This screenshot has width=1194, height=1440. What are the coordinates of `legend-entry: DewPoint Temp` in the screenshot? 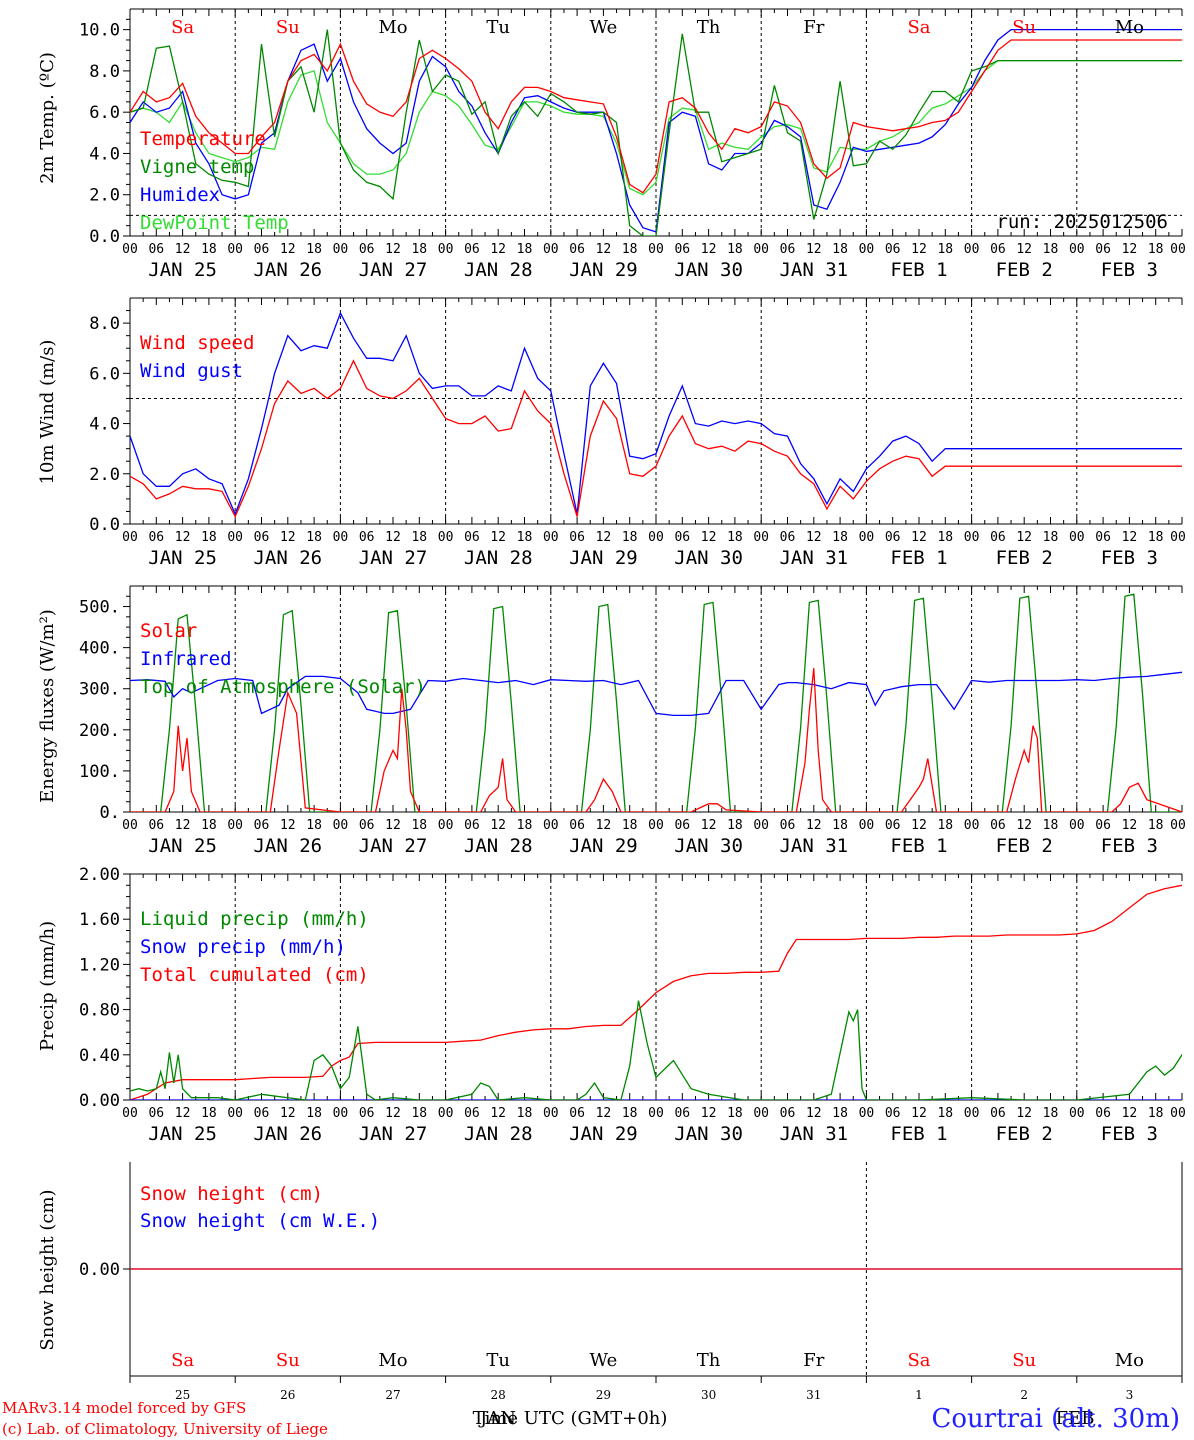 It's located at (214, 223).